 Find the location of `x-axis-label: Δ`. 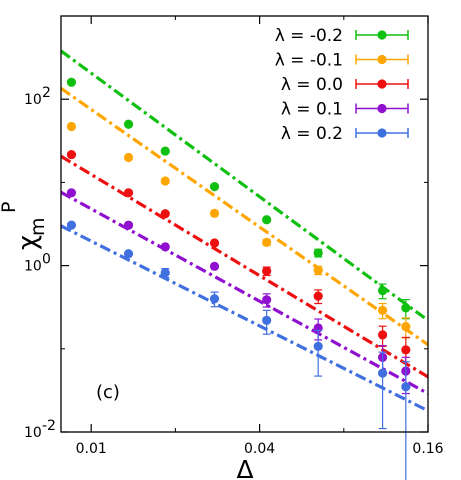

x-axis-label: Δ is located at coordinates (244, 467).